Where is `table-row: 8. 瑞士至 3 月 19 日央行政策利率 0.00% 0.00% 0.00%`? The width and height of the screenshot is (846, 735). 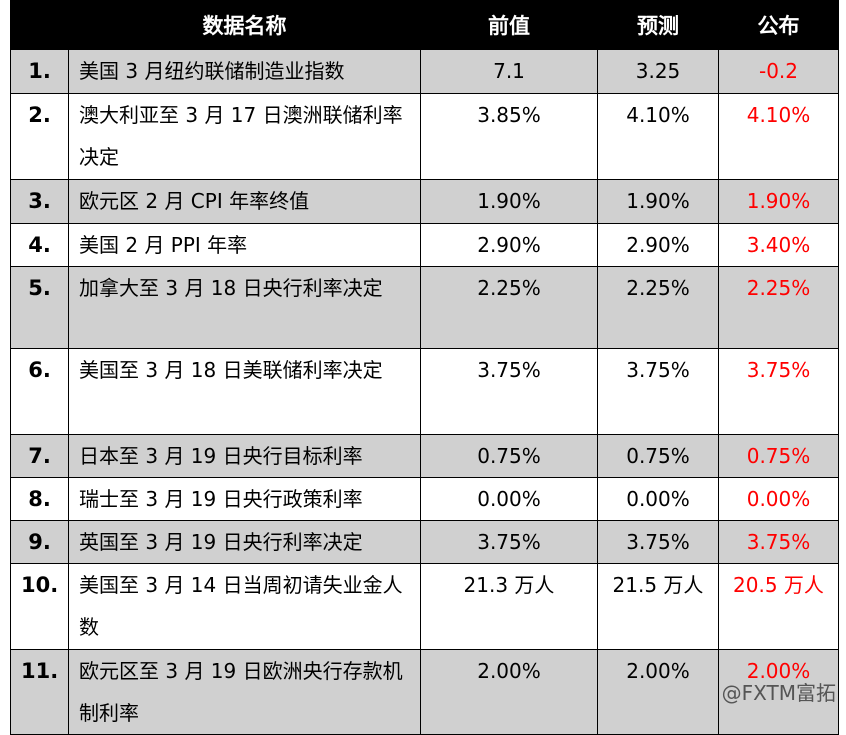 table-row: 8. 瑞士至 3 月 19 日央行政策利率 0.00% 0.00% 0.00% is located at coordinates (424, 499).